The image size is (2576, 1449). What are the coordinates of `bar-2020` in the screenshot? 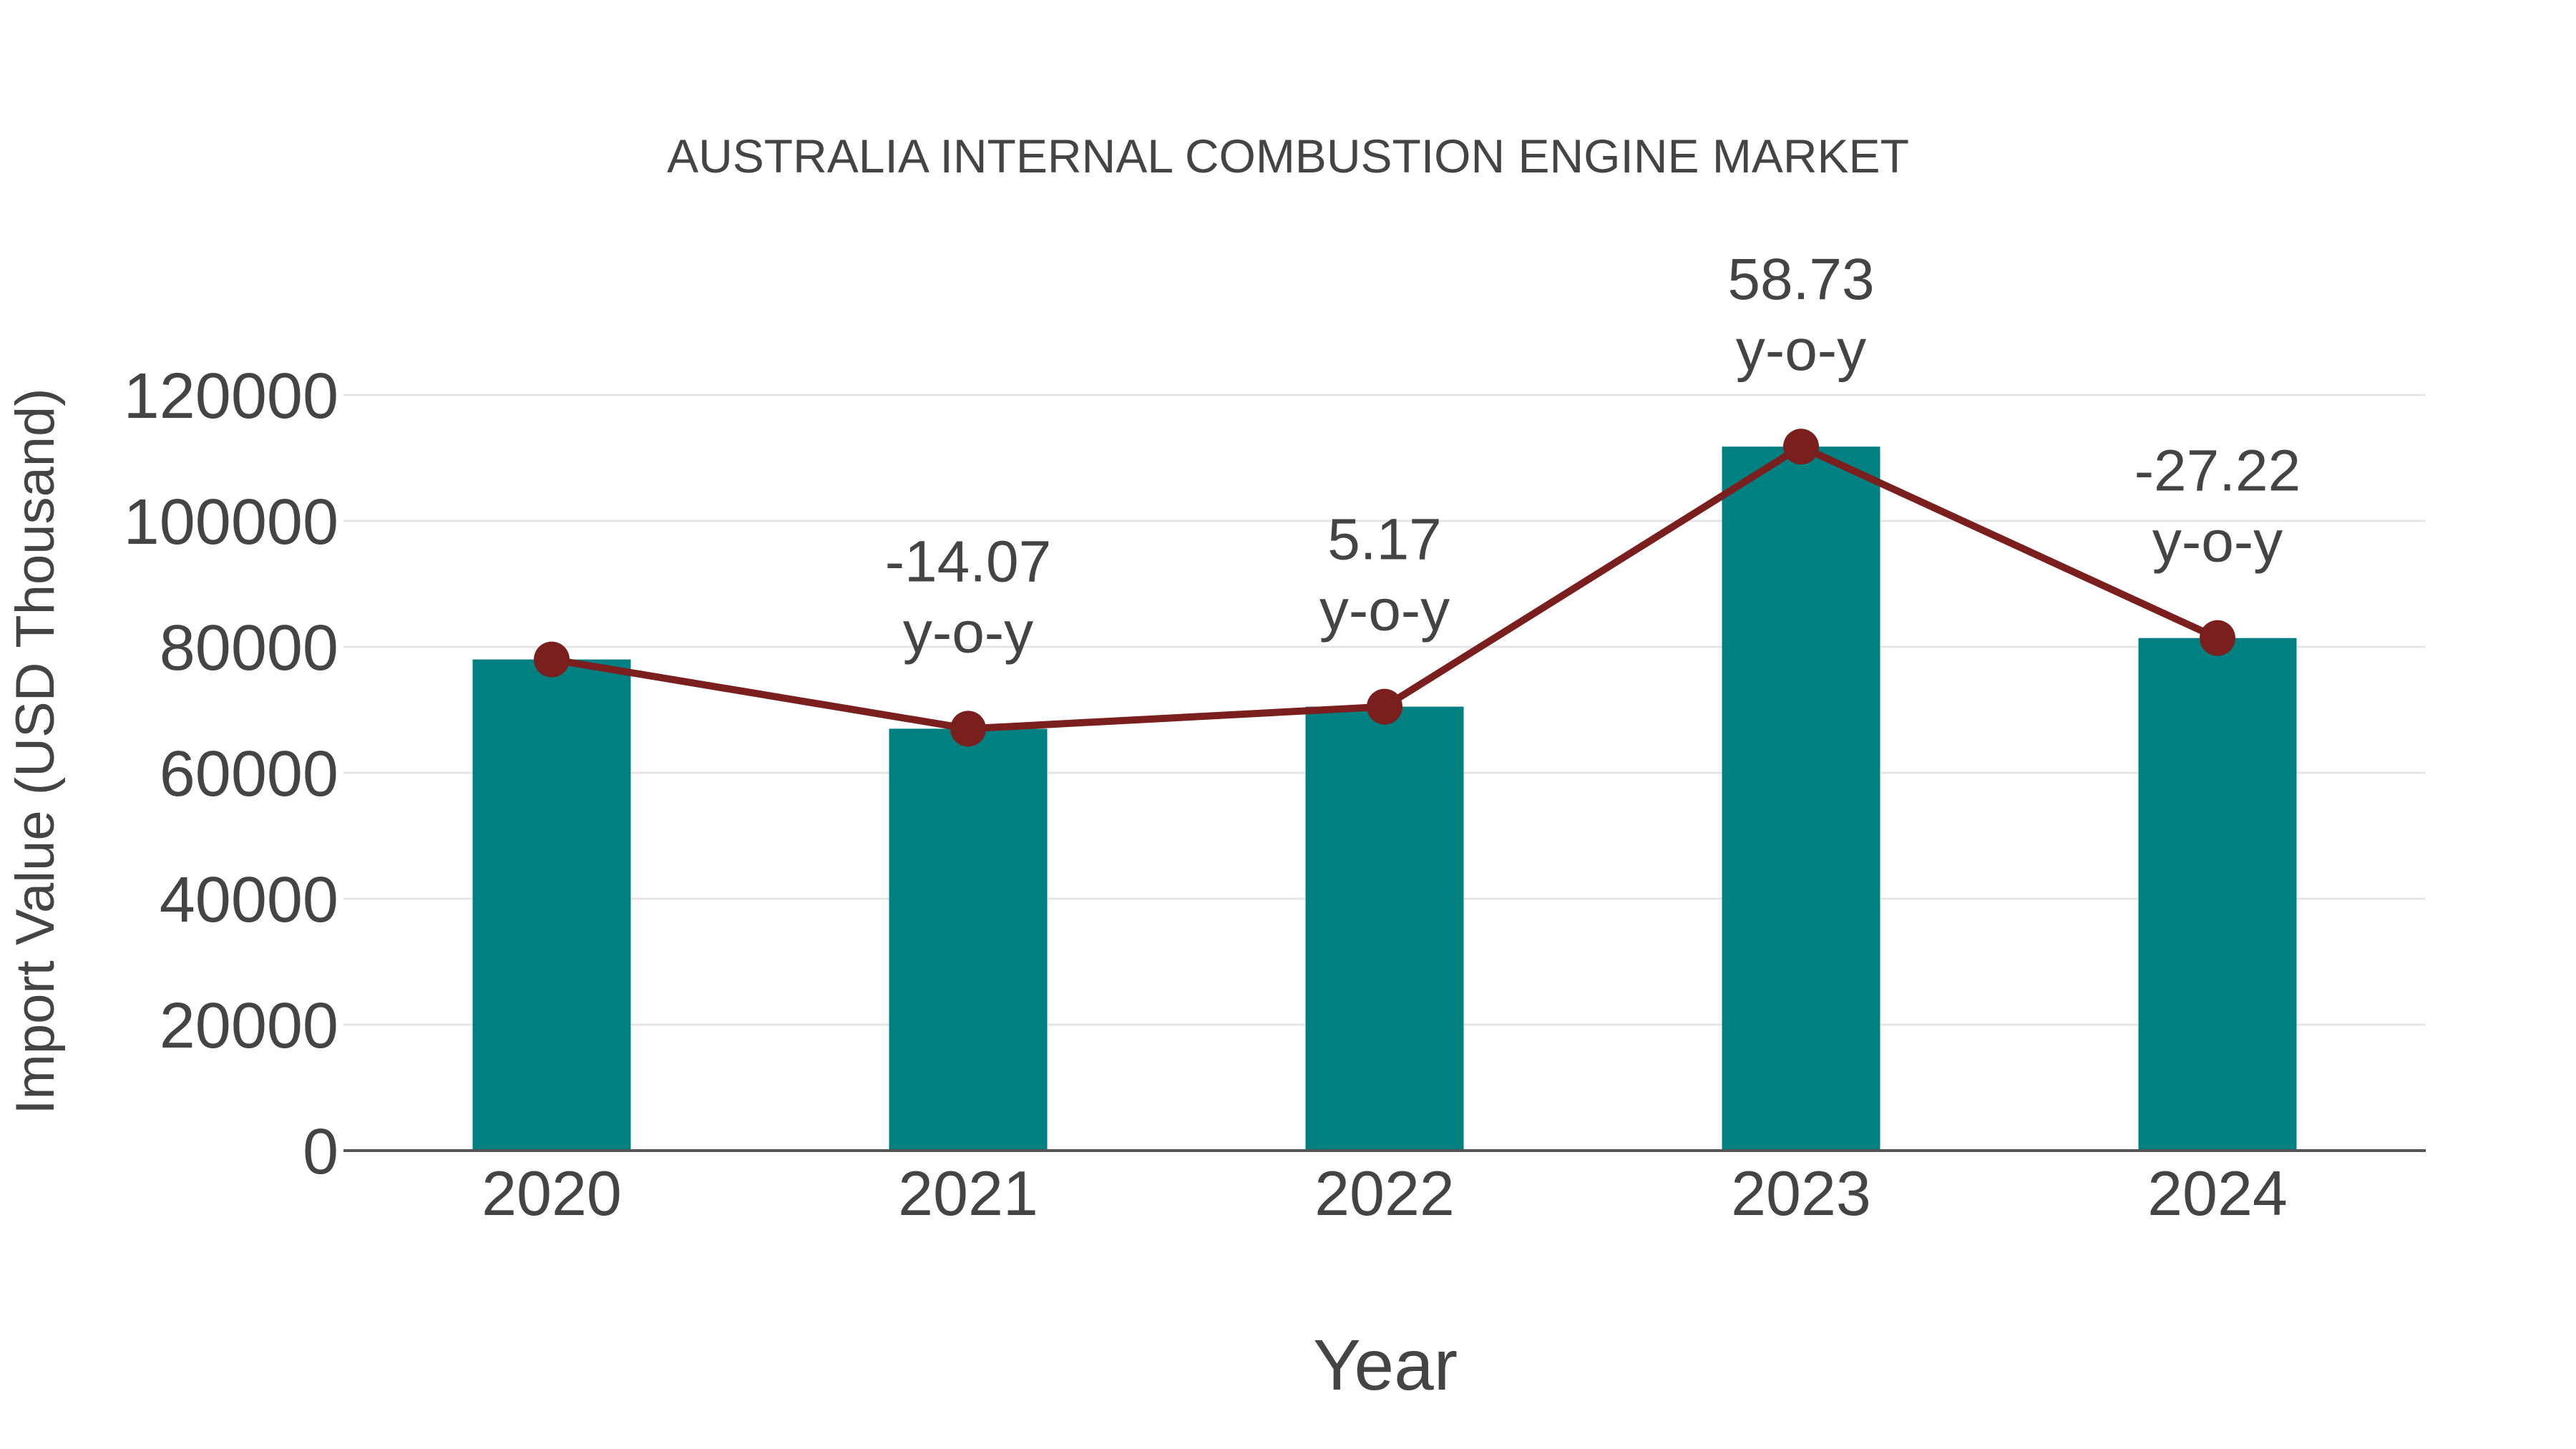 It's located at (551, 905).